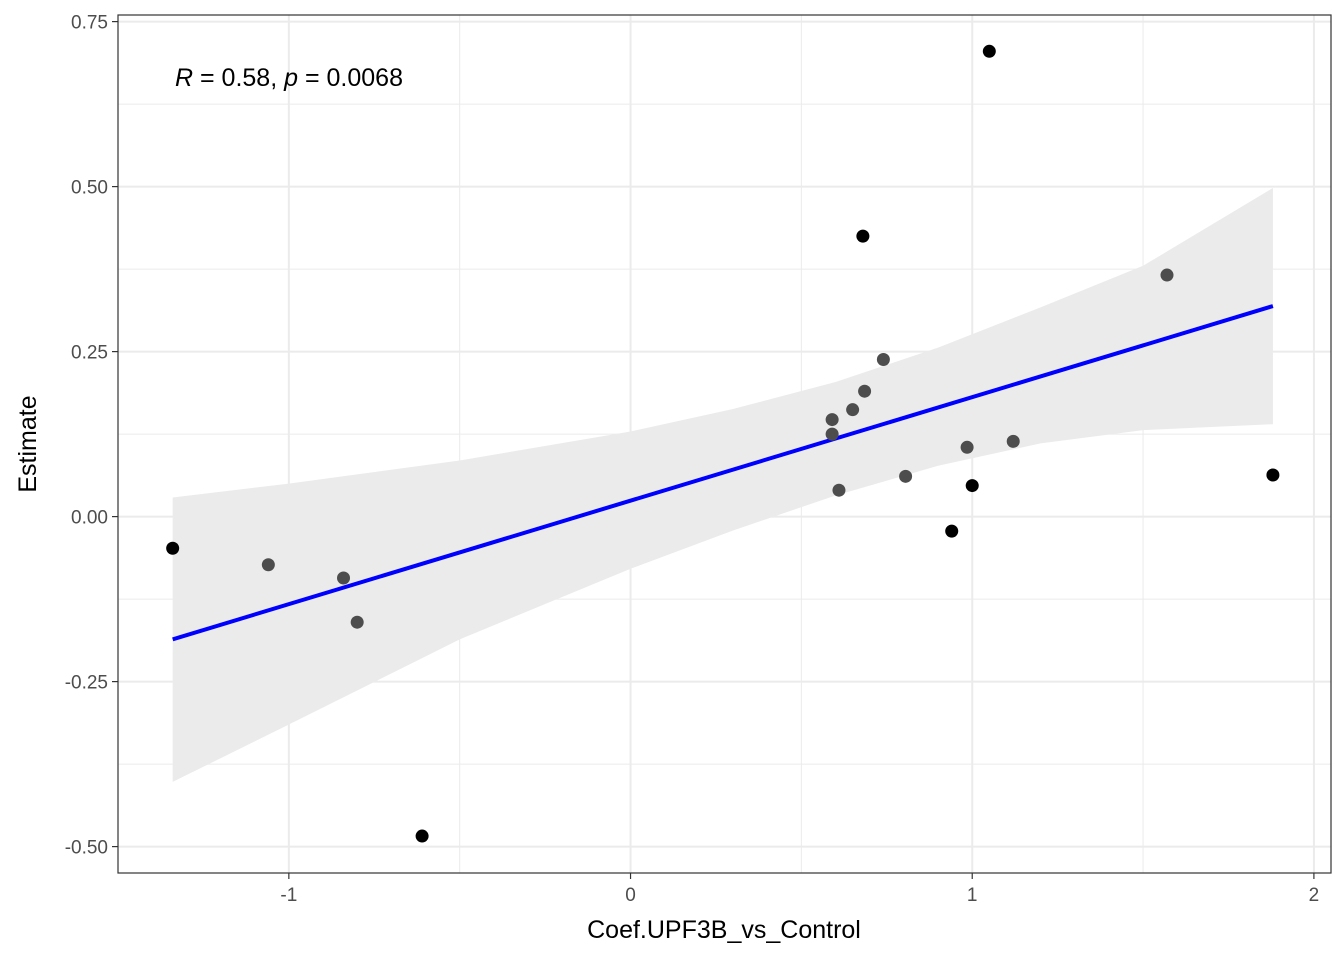 This screenshot has width=1344, height=960. Describe the element at coordinates (89, 23) in the screenshot. I see `y-tick-label: 0.75` at that location.